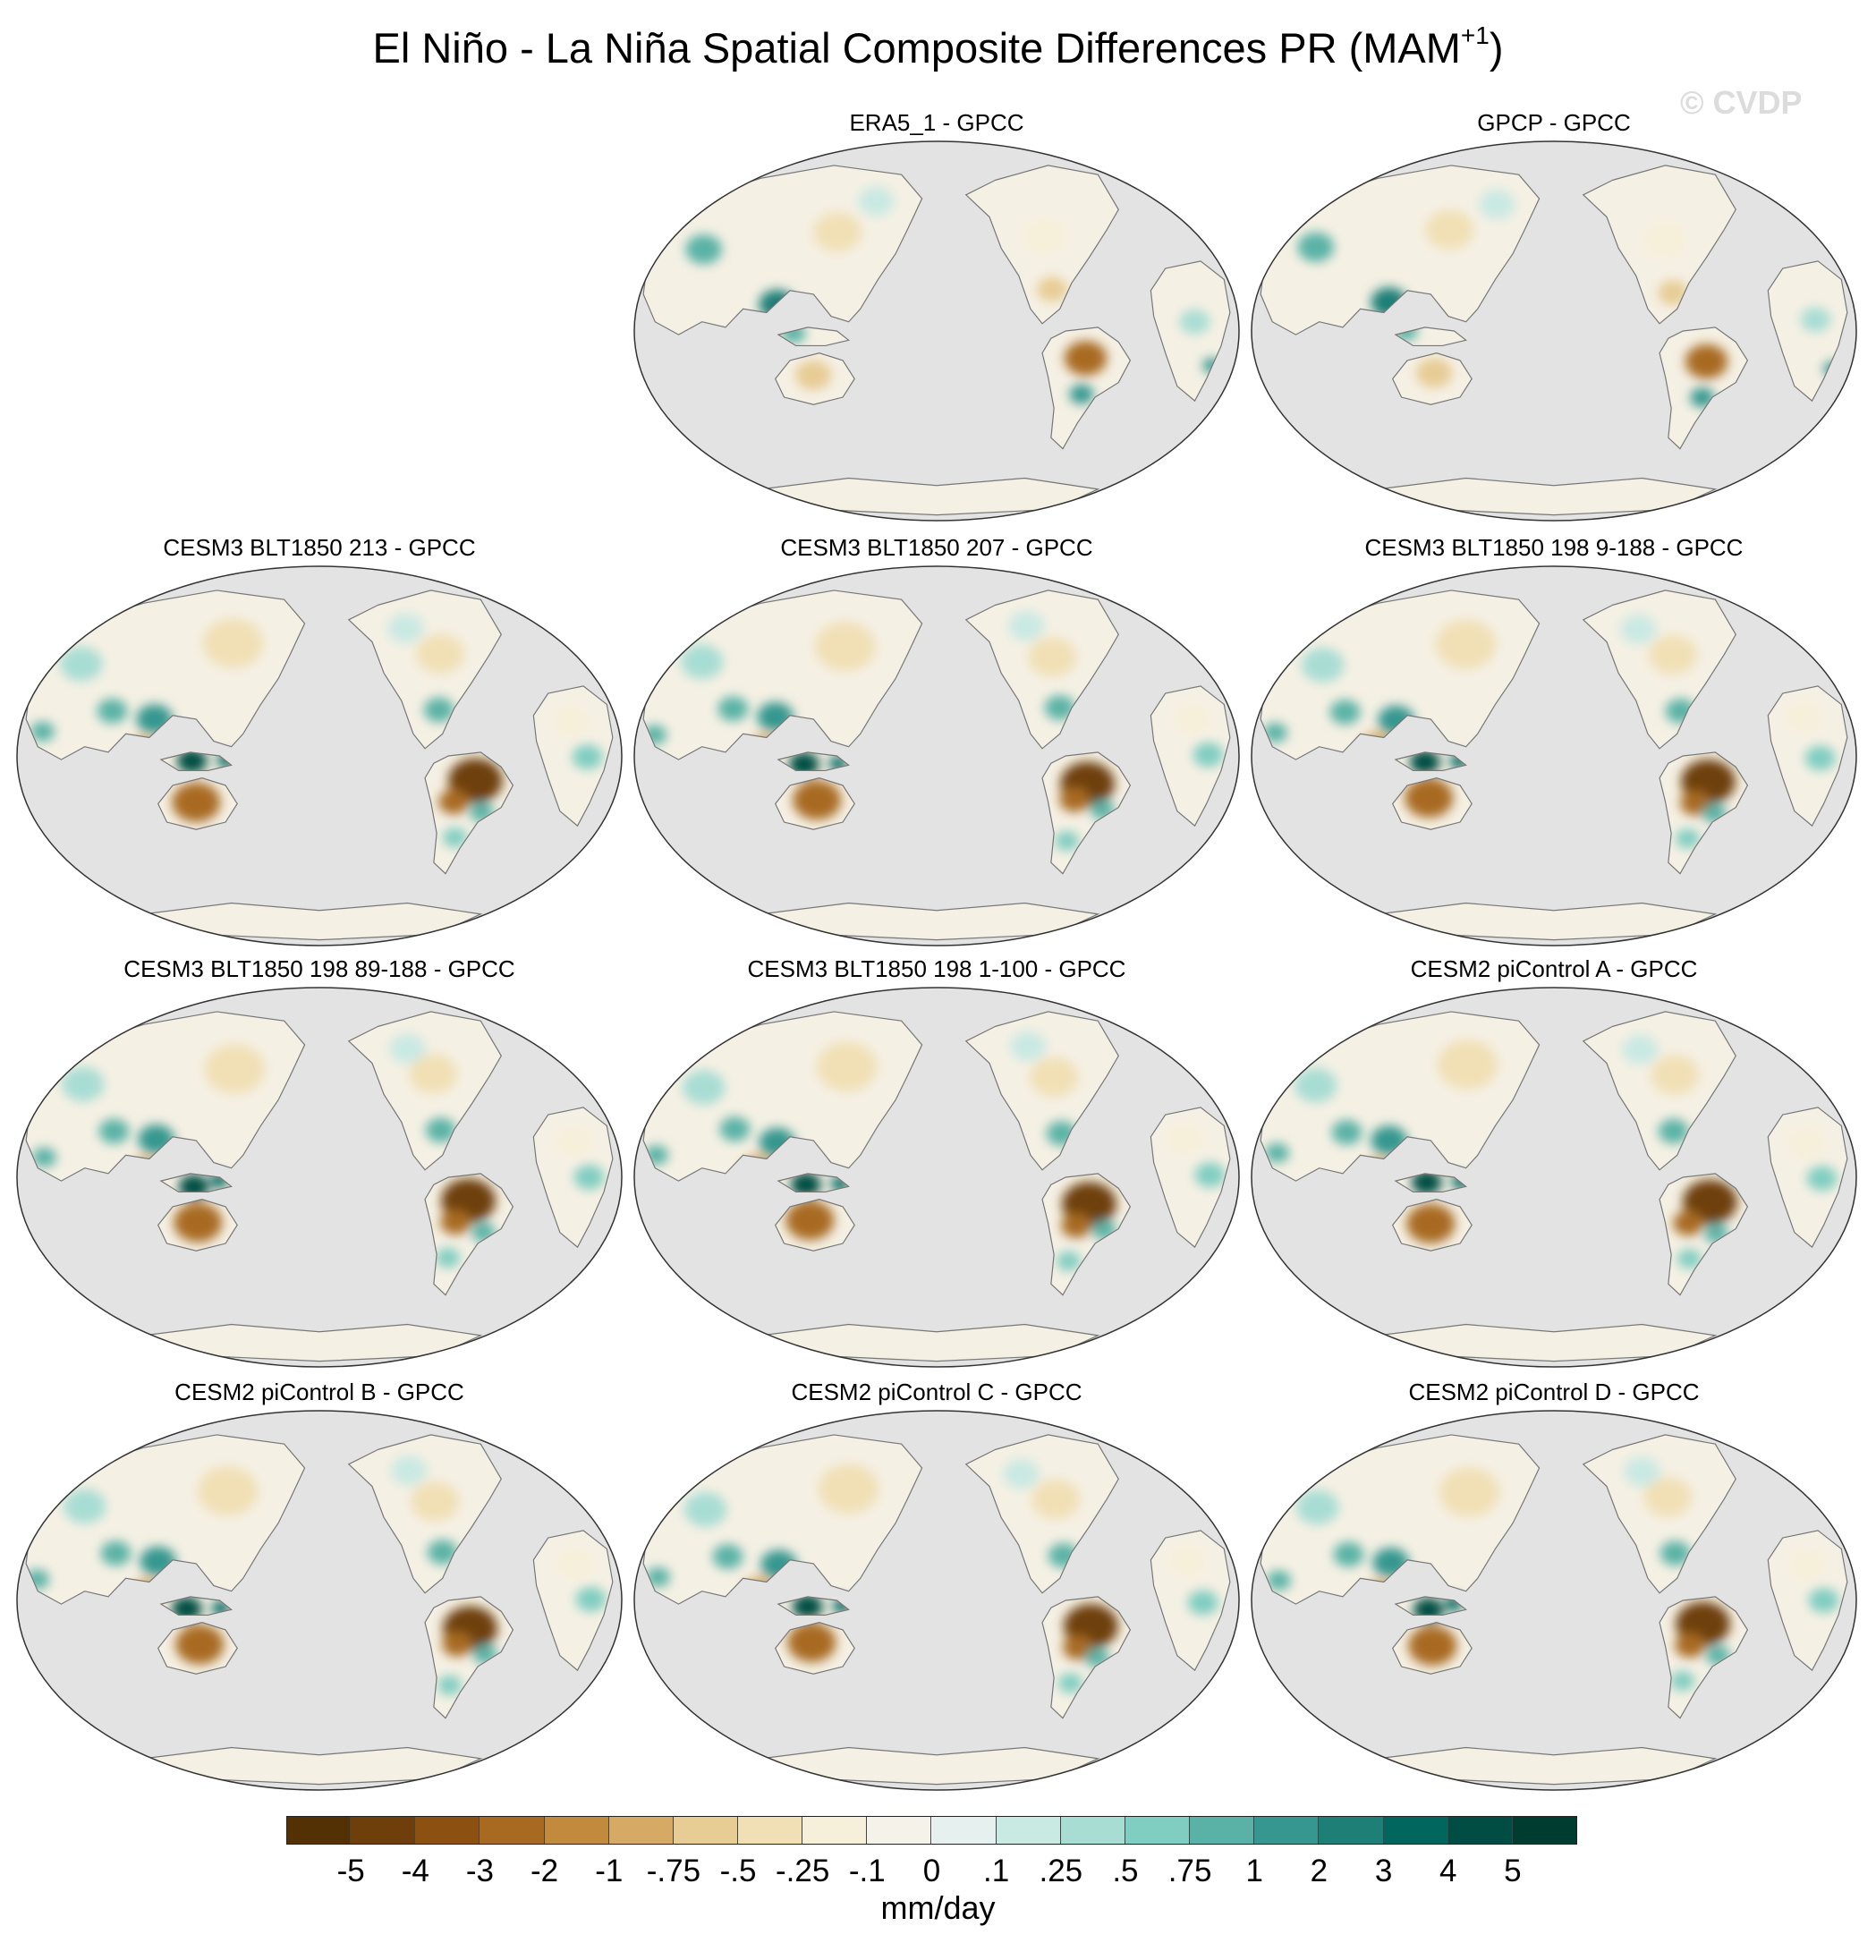 The image size is (1876, 1960). Describe the element at coordinates (938, 1907) in the screenshot. I see `colorbar-unit-label: mm/day` at that location.